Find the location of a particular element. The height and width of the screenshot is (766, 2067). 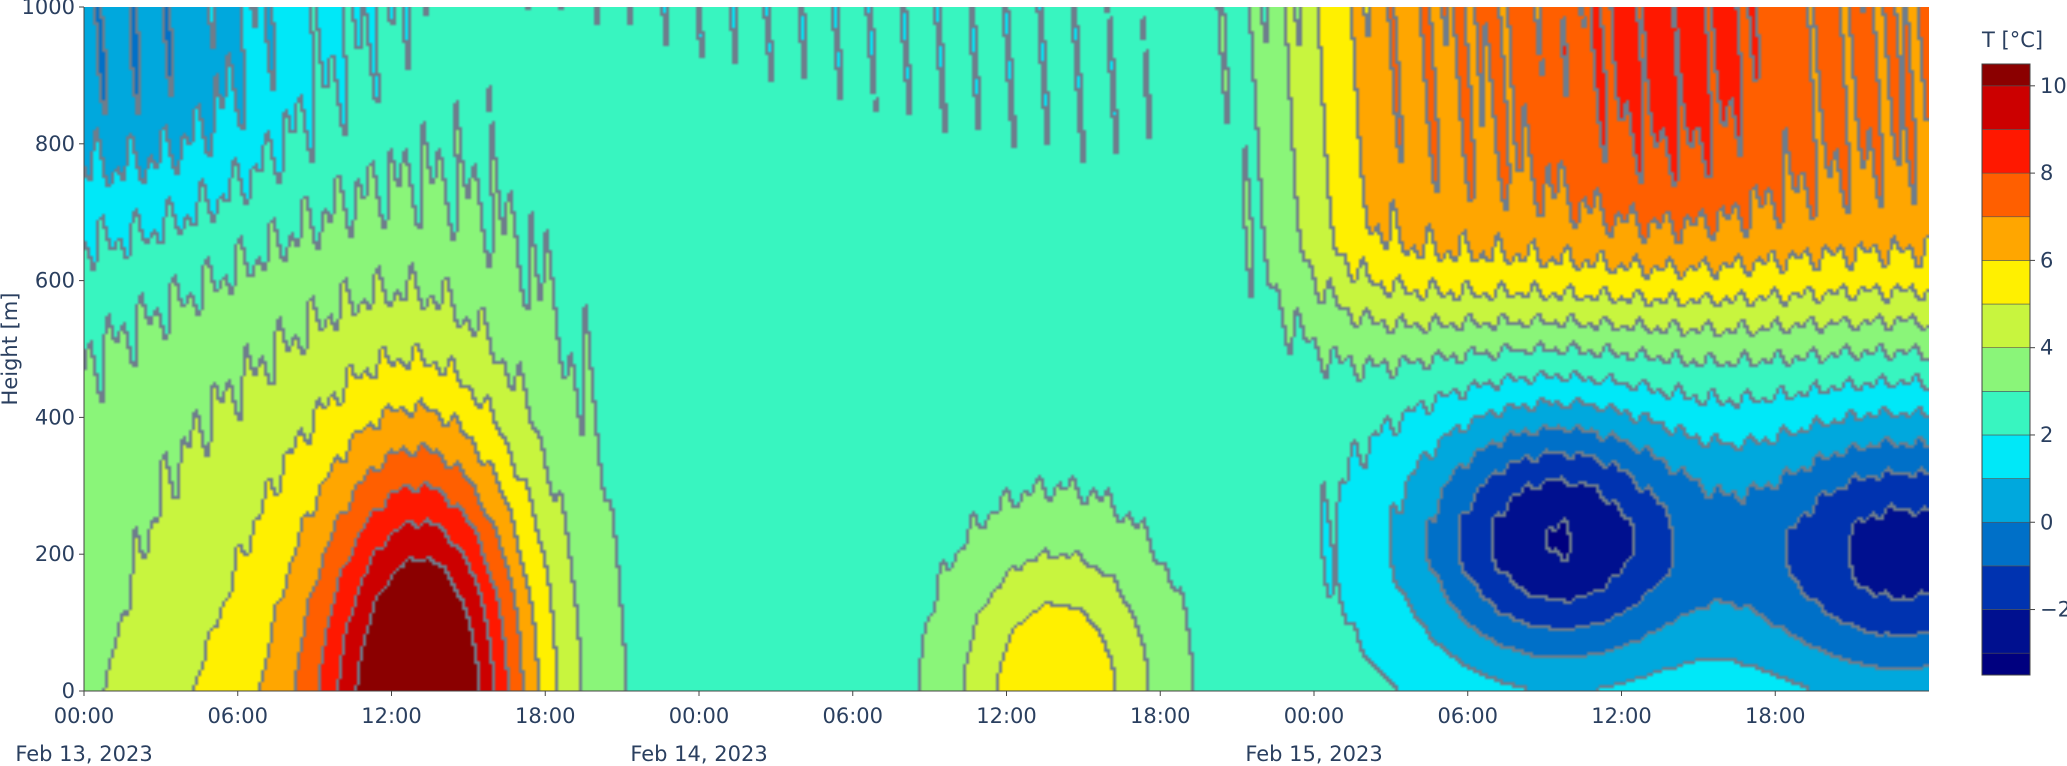

x-date-label: Feb 14, 2023 is located at coordinates (698, 754).